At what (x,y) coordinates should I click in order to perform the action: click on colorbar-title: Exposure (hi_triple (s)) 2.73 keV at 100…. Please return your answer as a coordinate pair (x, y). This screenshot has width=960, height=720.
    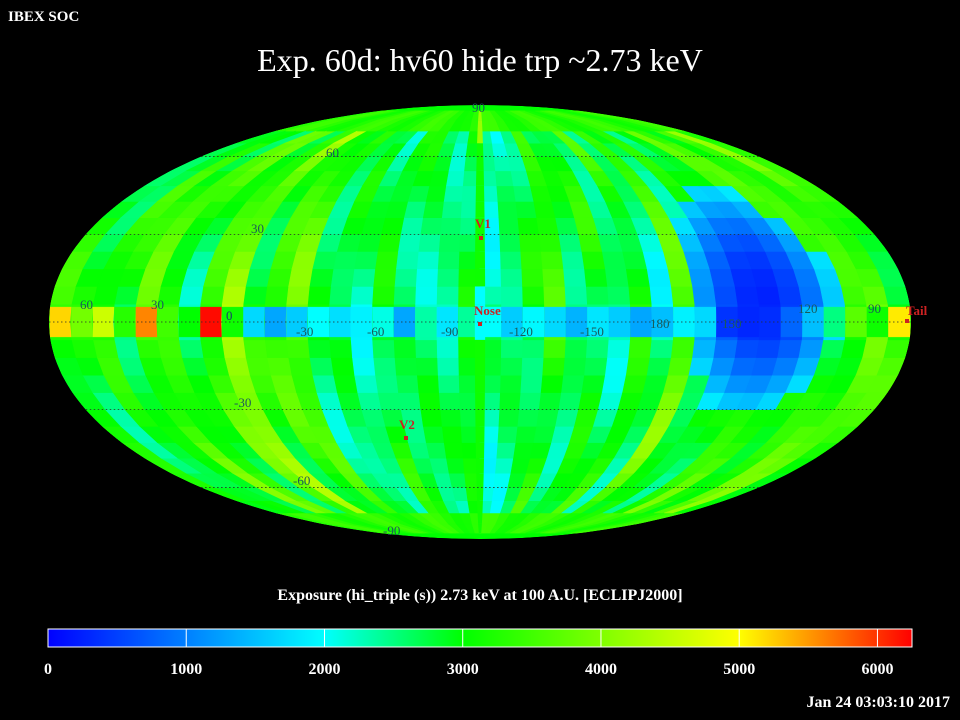
    Looking at the image, I should click on (480, 595).